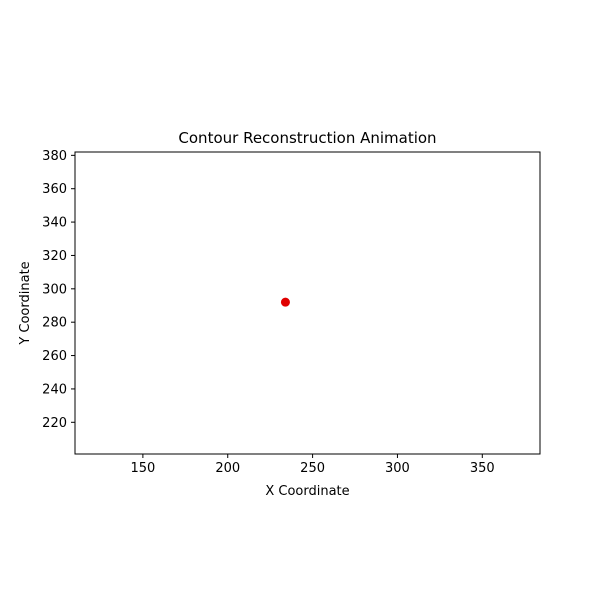 The width and height of the screenshot is (600, 605). What do you see at coordinates (482, 468) in the screenshot?
I see `x-tick-label: 350` at bounding box center [482, 468].